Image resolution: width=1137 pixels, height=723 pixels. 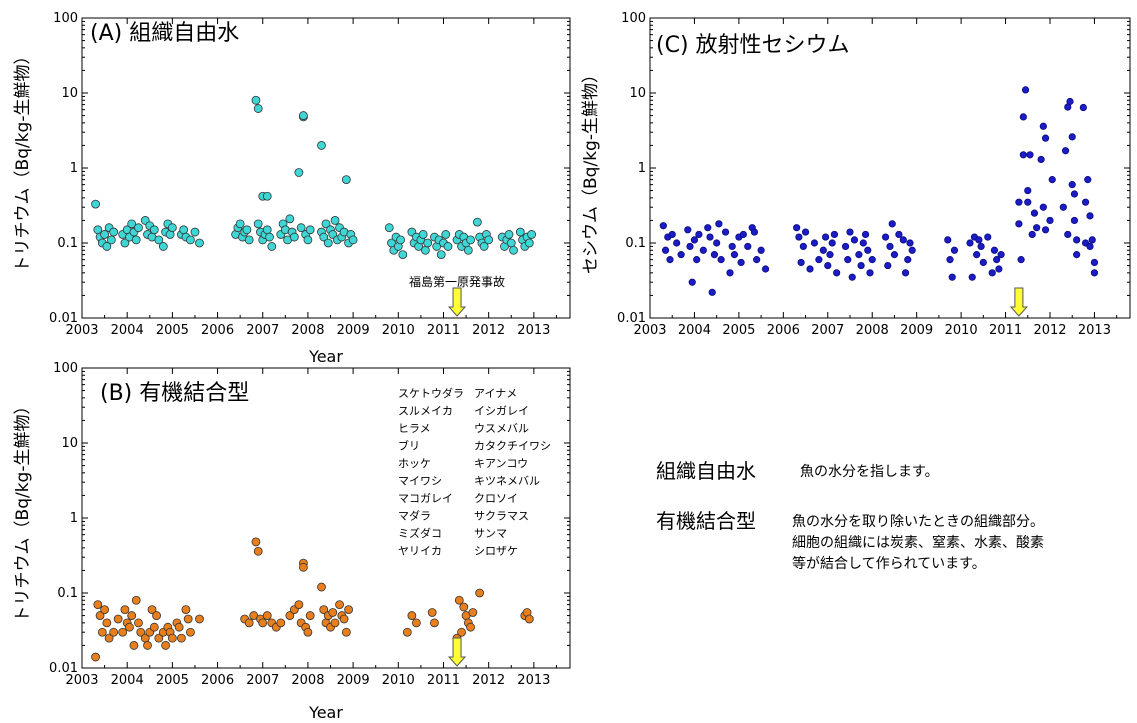 What do you see at coordinates (918, 542) in the screenshot?
I see `definition-desc-organic-line-2: 細胞の組織には炭素、窒素、水素、酸素` at bounding box center [918, 542].